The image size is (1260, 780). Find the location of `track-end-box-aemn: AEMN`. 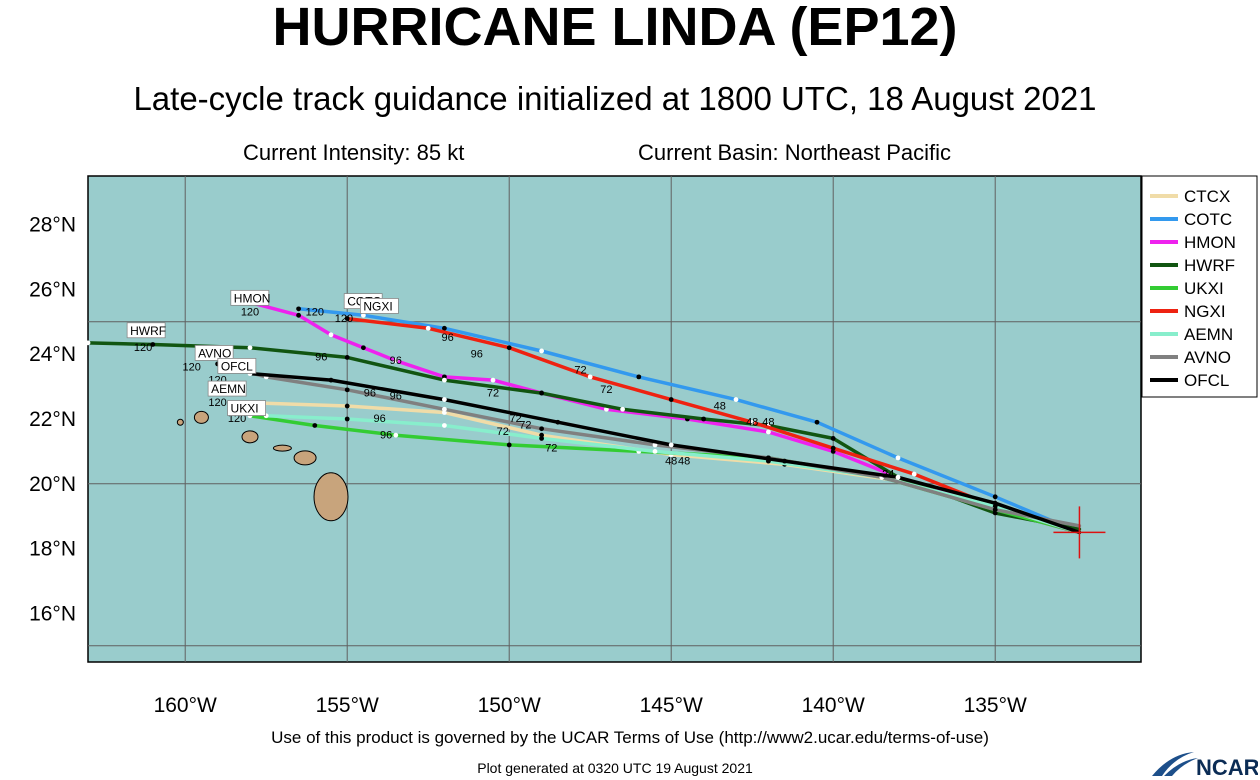

track-end-box-aemn: AEMN is located at coordinates (227, 388).